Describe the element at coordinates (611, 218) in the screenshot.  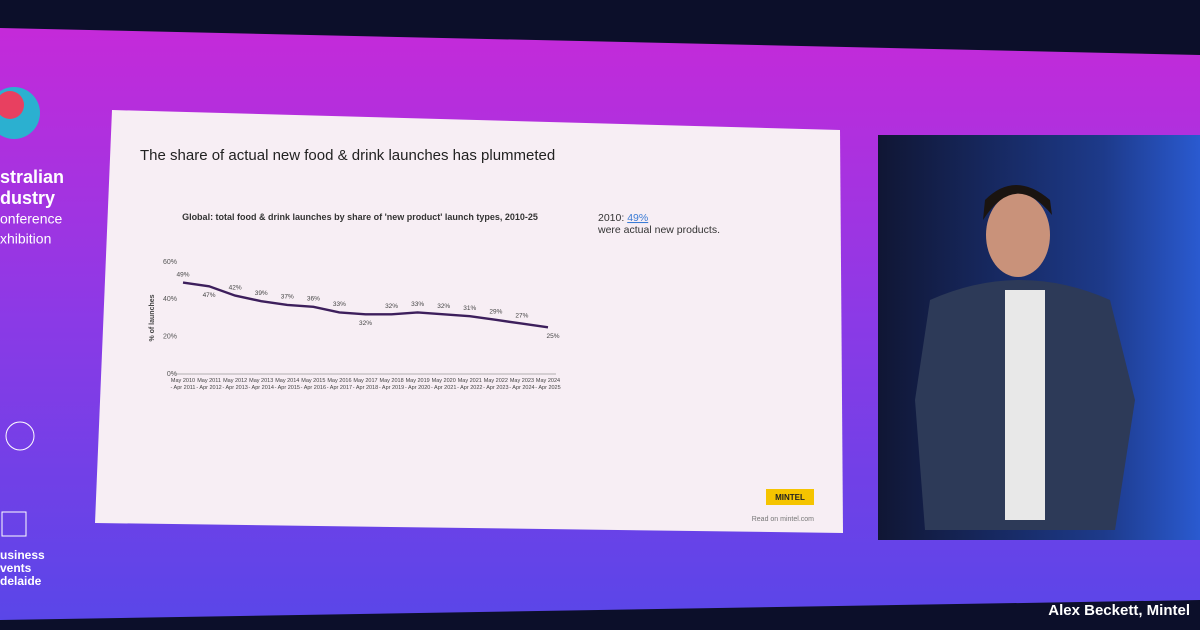
I see `note-year: 2010:` at that location.